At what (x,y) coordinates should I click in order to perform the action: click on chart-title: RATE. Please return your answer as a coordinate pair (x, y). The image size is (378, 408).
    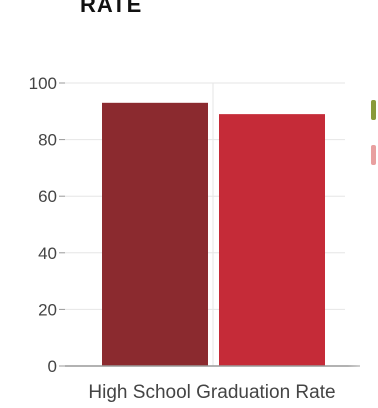
    Looking at the image, I should click on (111, 8).